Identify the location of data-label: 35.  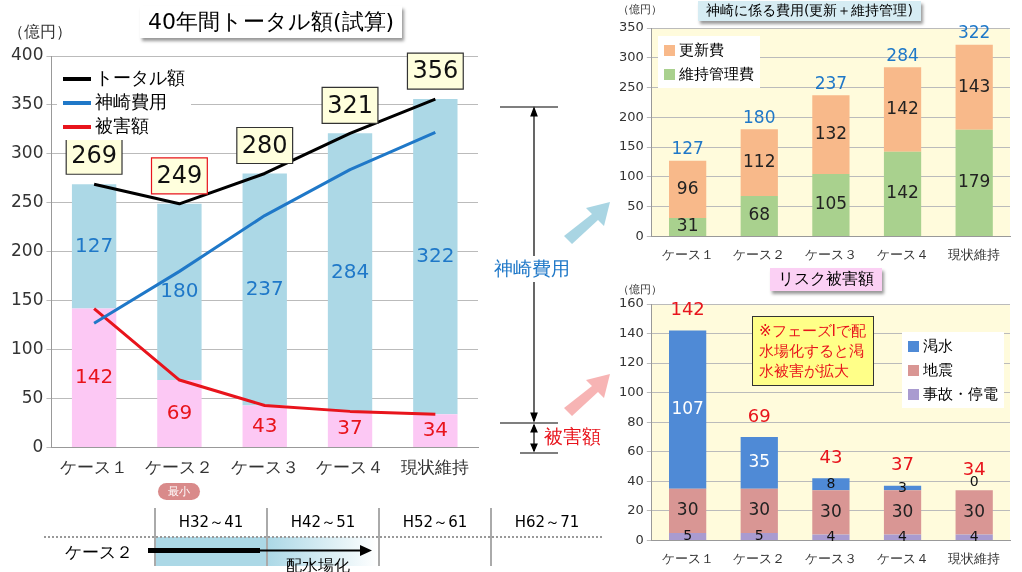
(759, 461).